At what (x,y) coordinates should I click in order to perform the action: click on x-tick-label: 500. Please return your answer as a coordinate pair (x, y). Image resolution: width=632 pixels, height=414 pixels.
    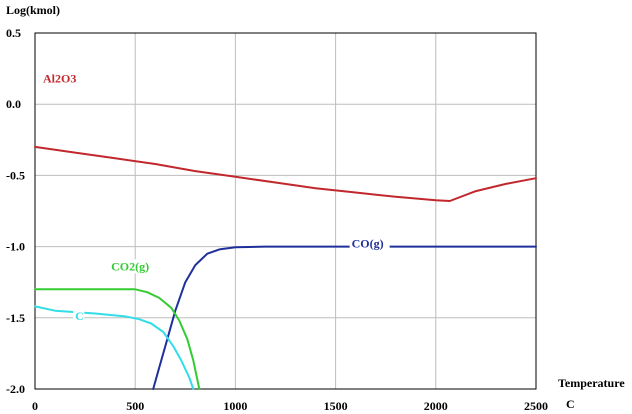
    Looking at the image, I should click on (135, 406).